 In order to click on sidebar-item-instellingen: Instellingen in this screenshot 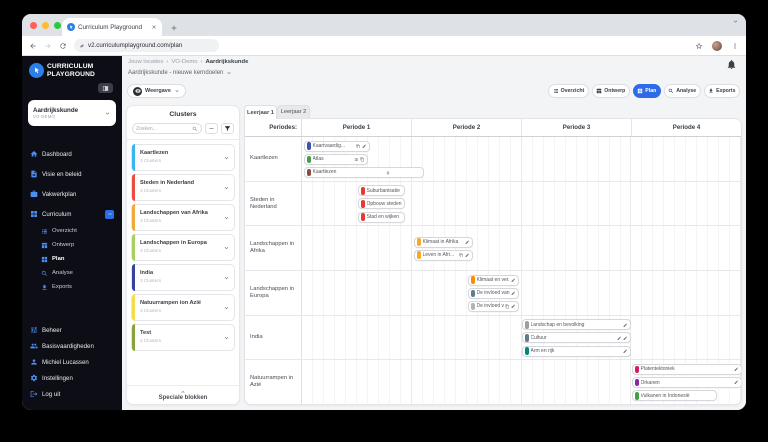, I will do `click(72, 378)`.